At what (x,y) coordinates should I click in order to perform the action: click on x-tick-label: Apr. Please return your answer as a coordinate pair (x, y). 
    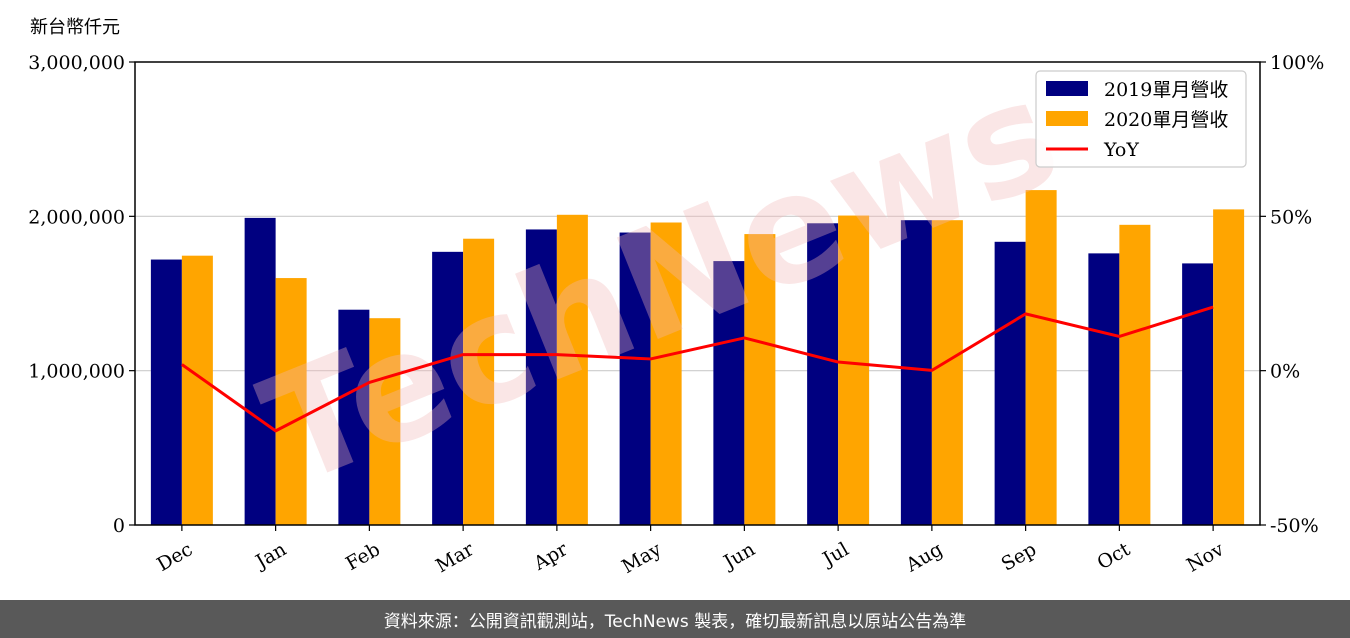
    Looking at the image, I should click on (550, 556).